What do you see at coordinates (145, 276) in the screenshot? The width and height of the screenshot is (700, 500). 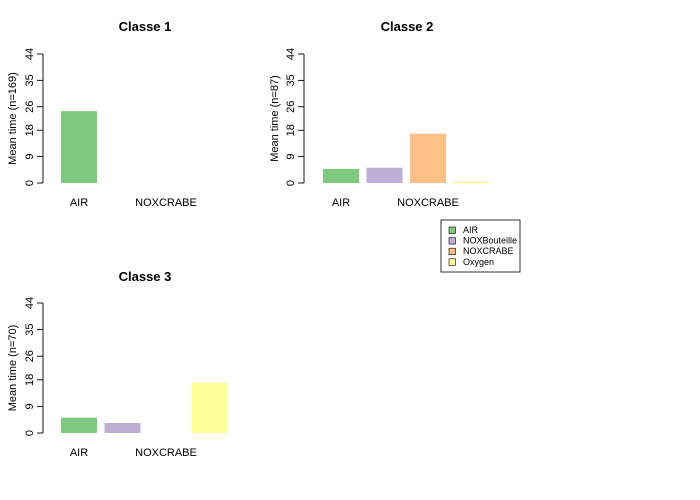 I see `chart-title: Classe 3` at bounding box center [145, 276].